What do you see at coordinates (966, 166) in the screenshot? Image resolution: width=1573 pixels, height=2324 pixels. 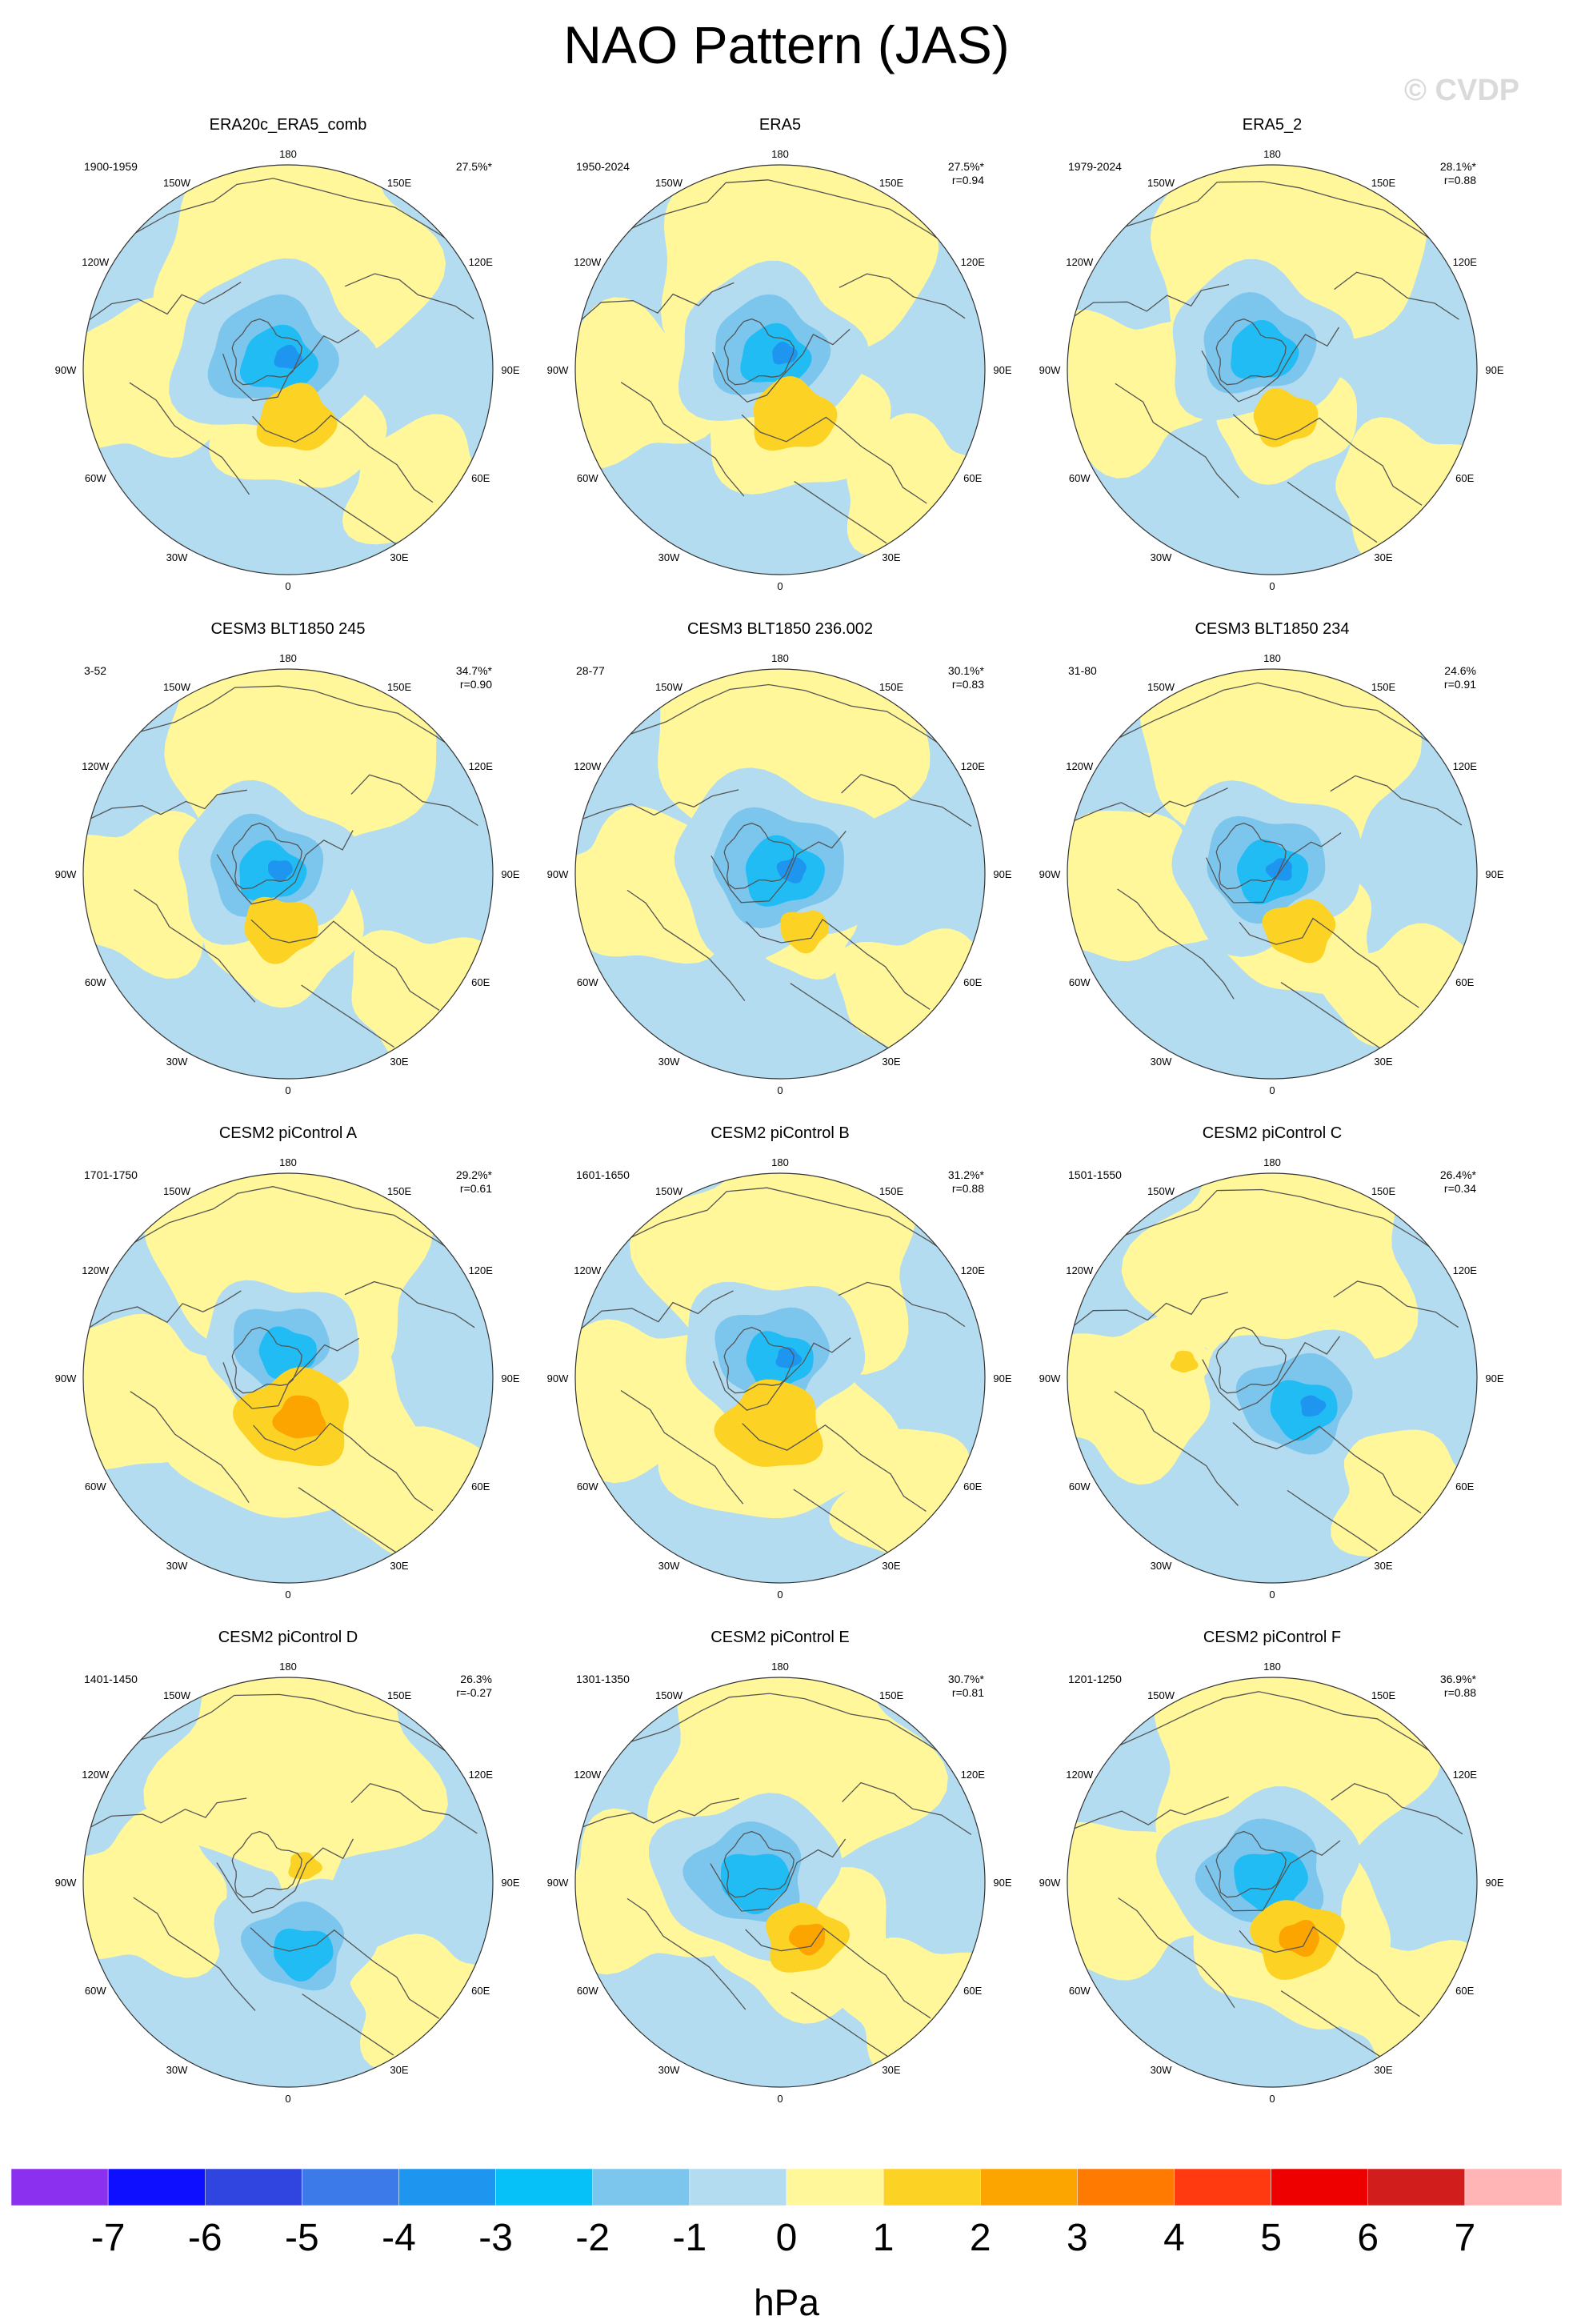 I see `panel-variance-pct: 27.5%*` at bounding box center [966, 166].